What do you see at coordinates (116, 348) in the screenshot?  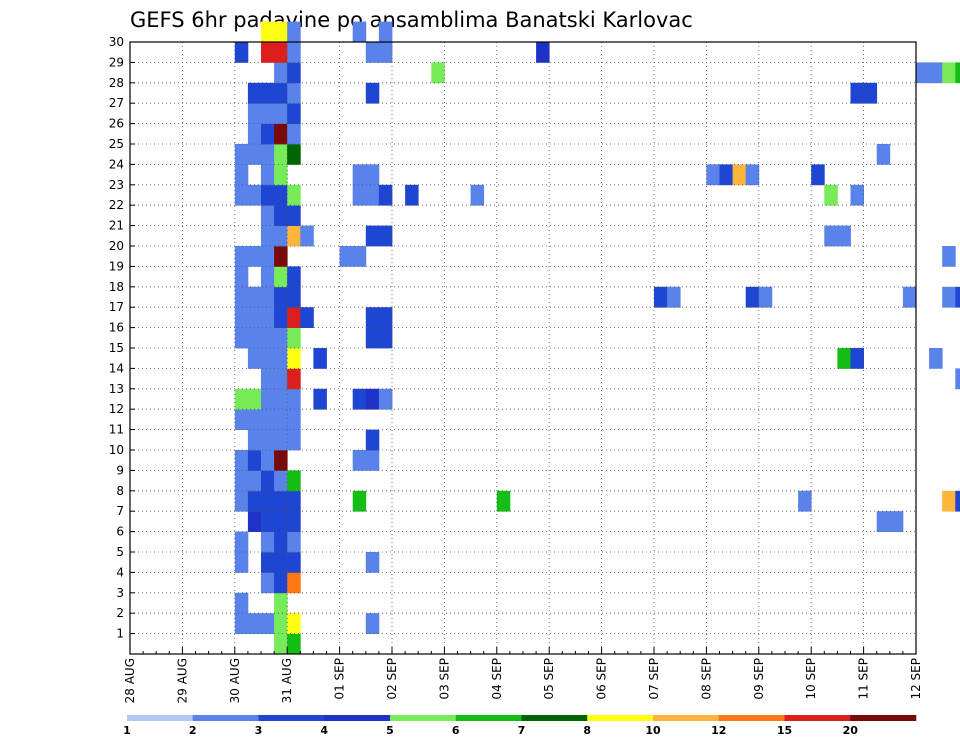 I see `y-tick-label: 15` at bounding box center [116, 348].